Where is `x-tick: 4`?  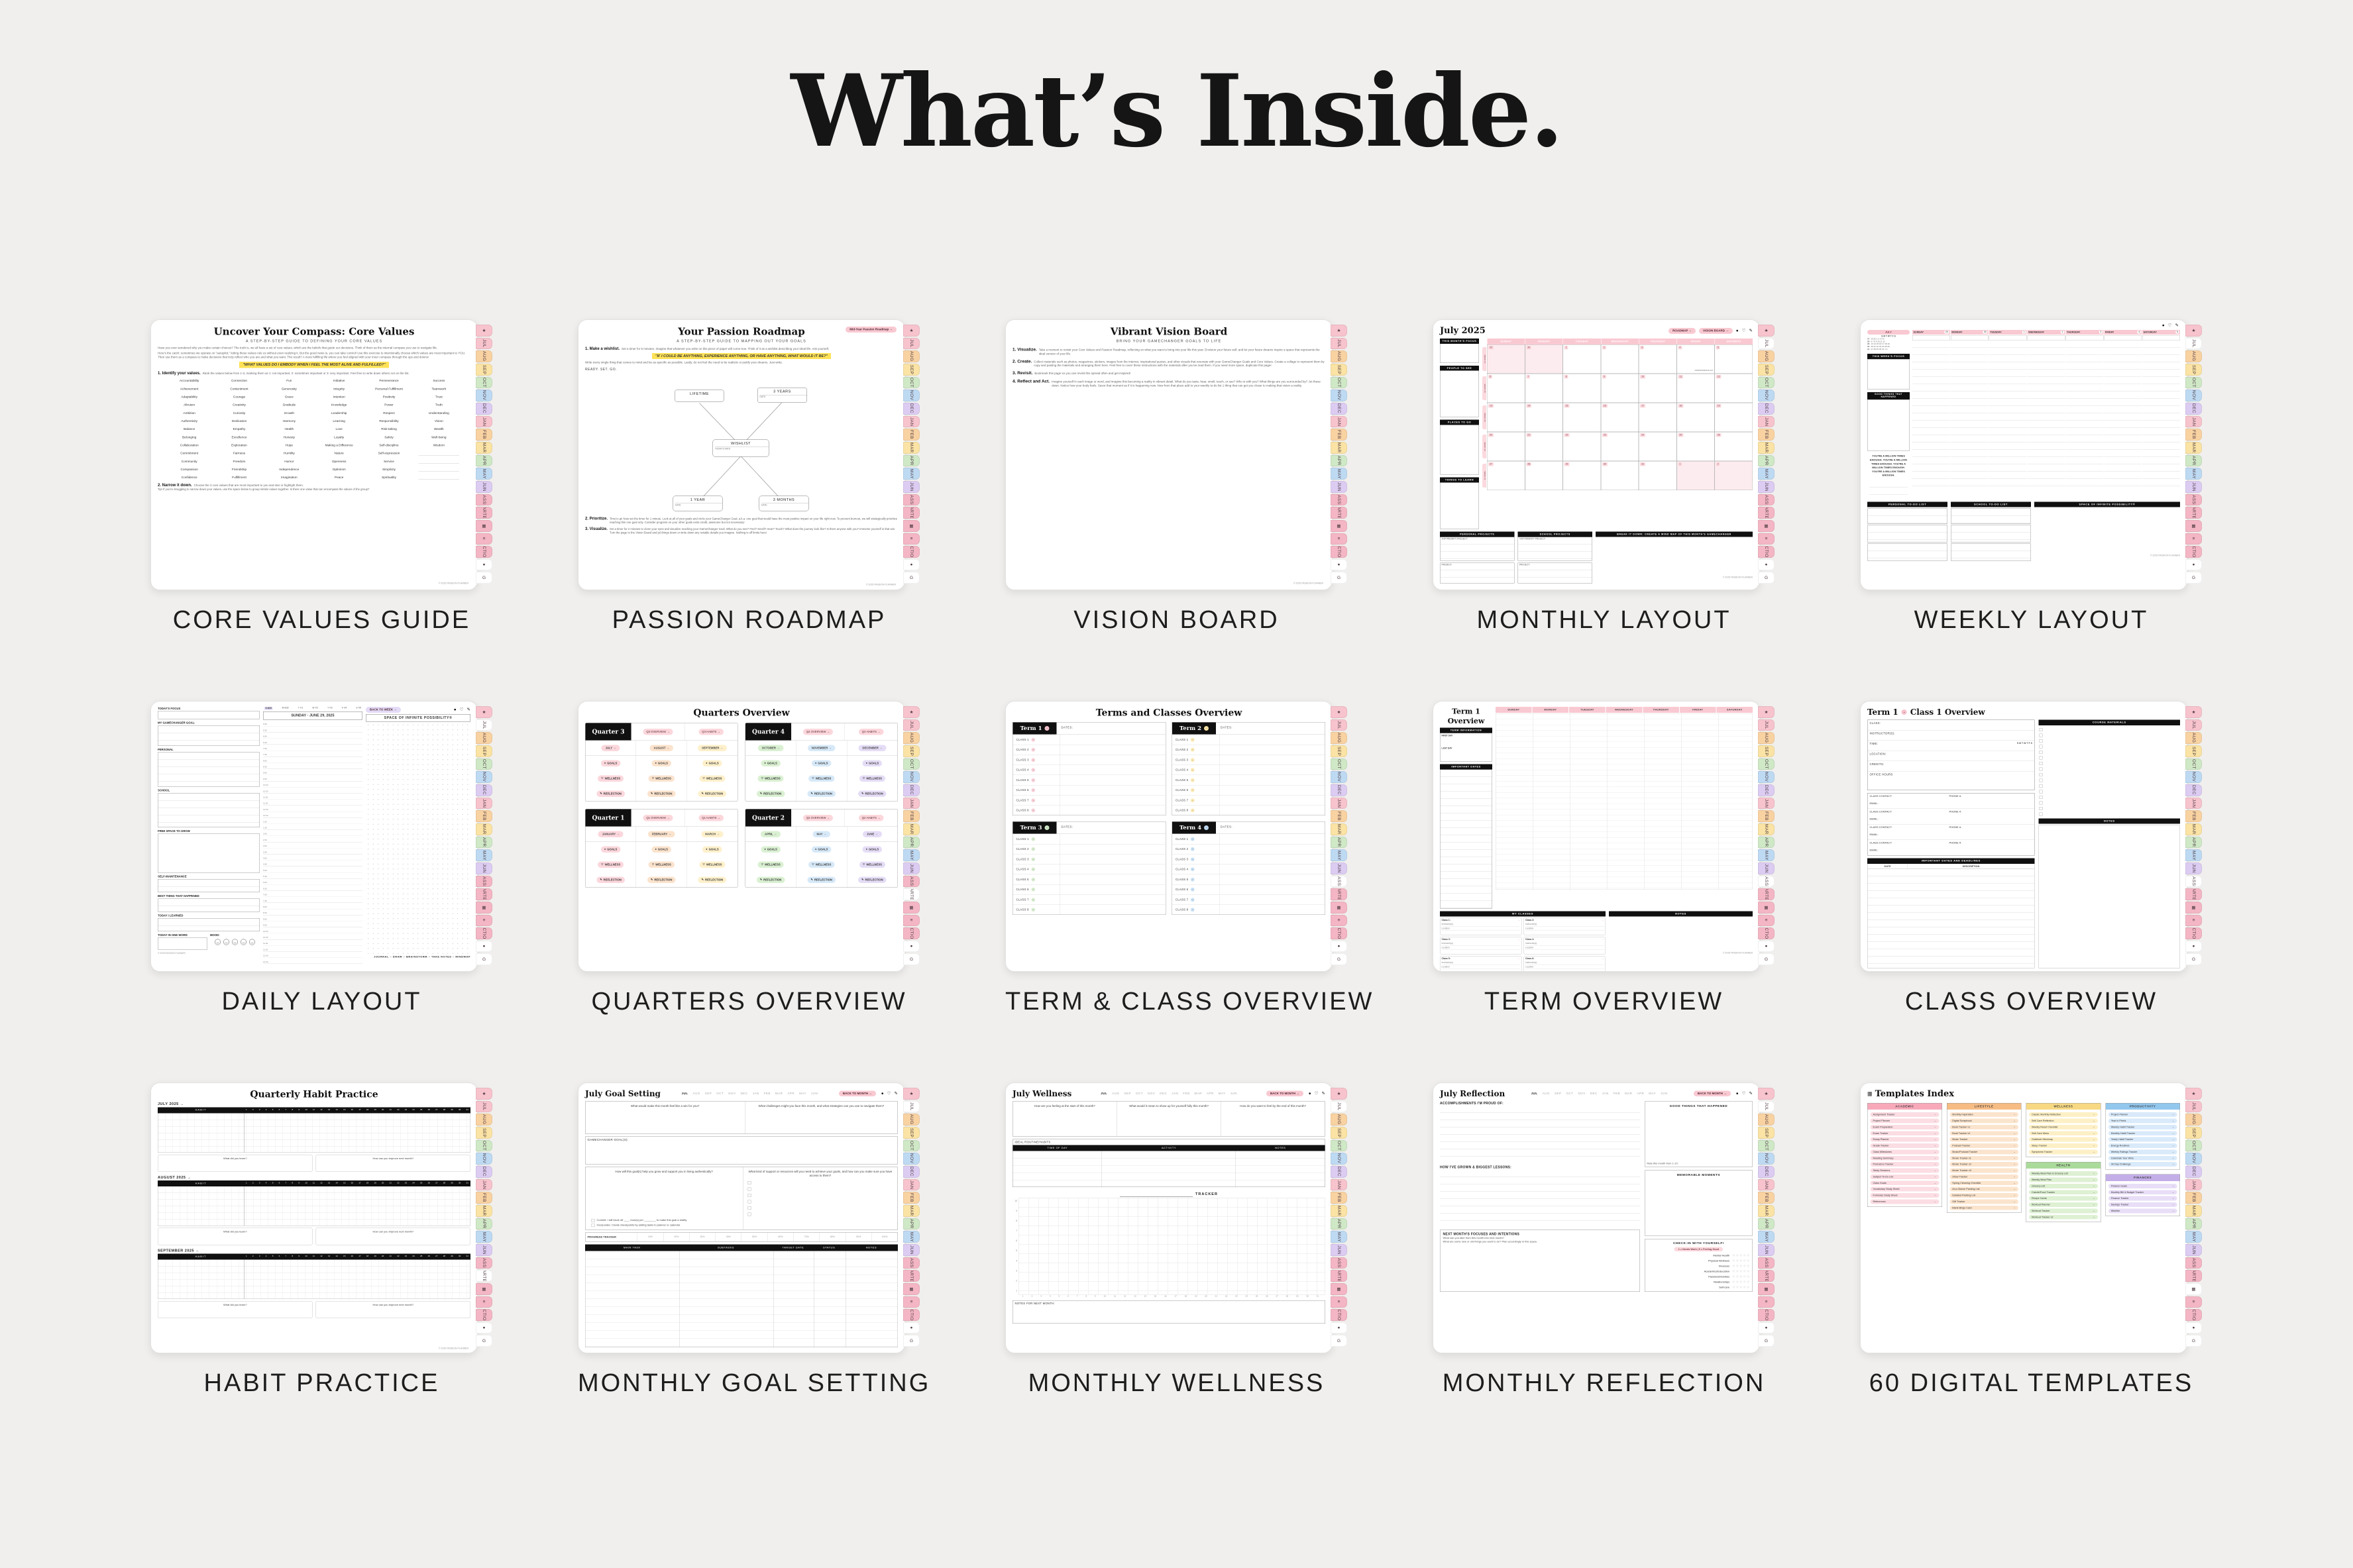 x-tick: 4 is located at coordinates (1050, 1296).